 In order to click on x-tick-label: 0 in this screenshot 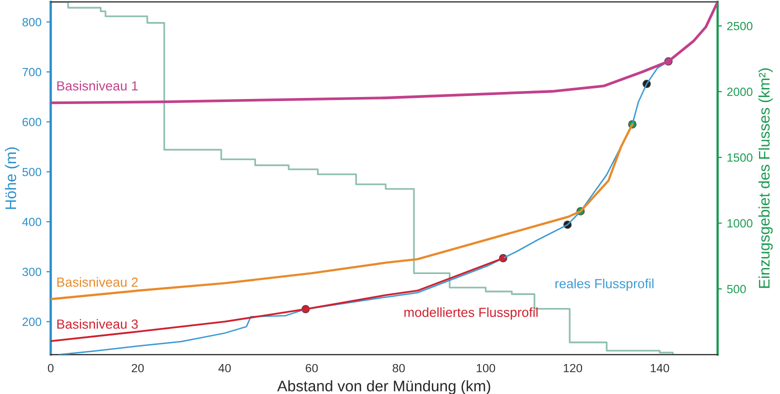, I will do `click(51, 368)`.